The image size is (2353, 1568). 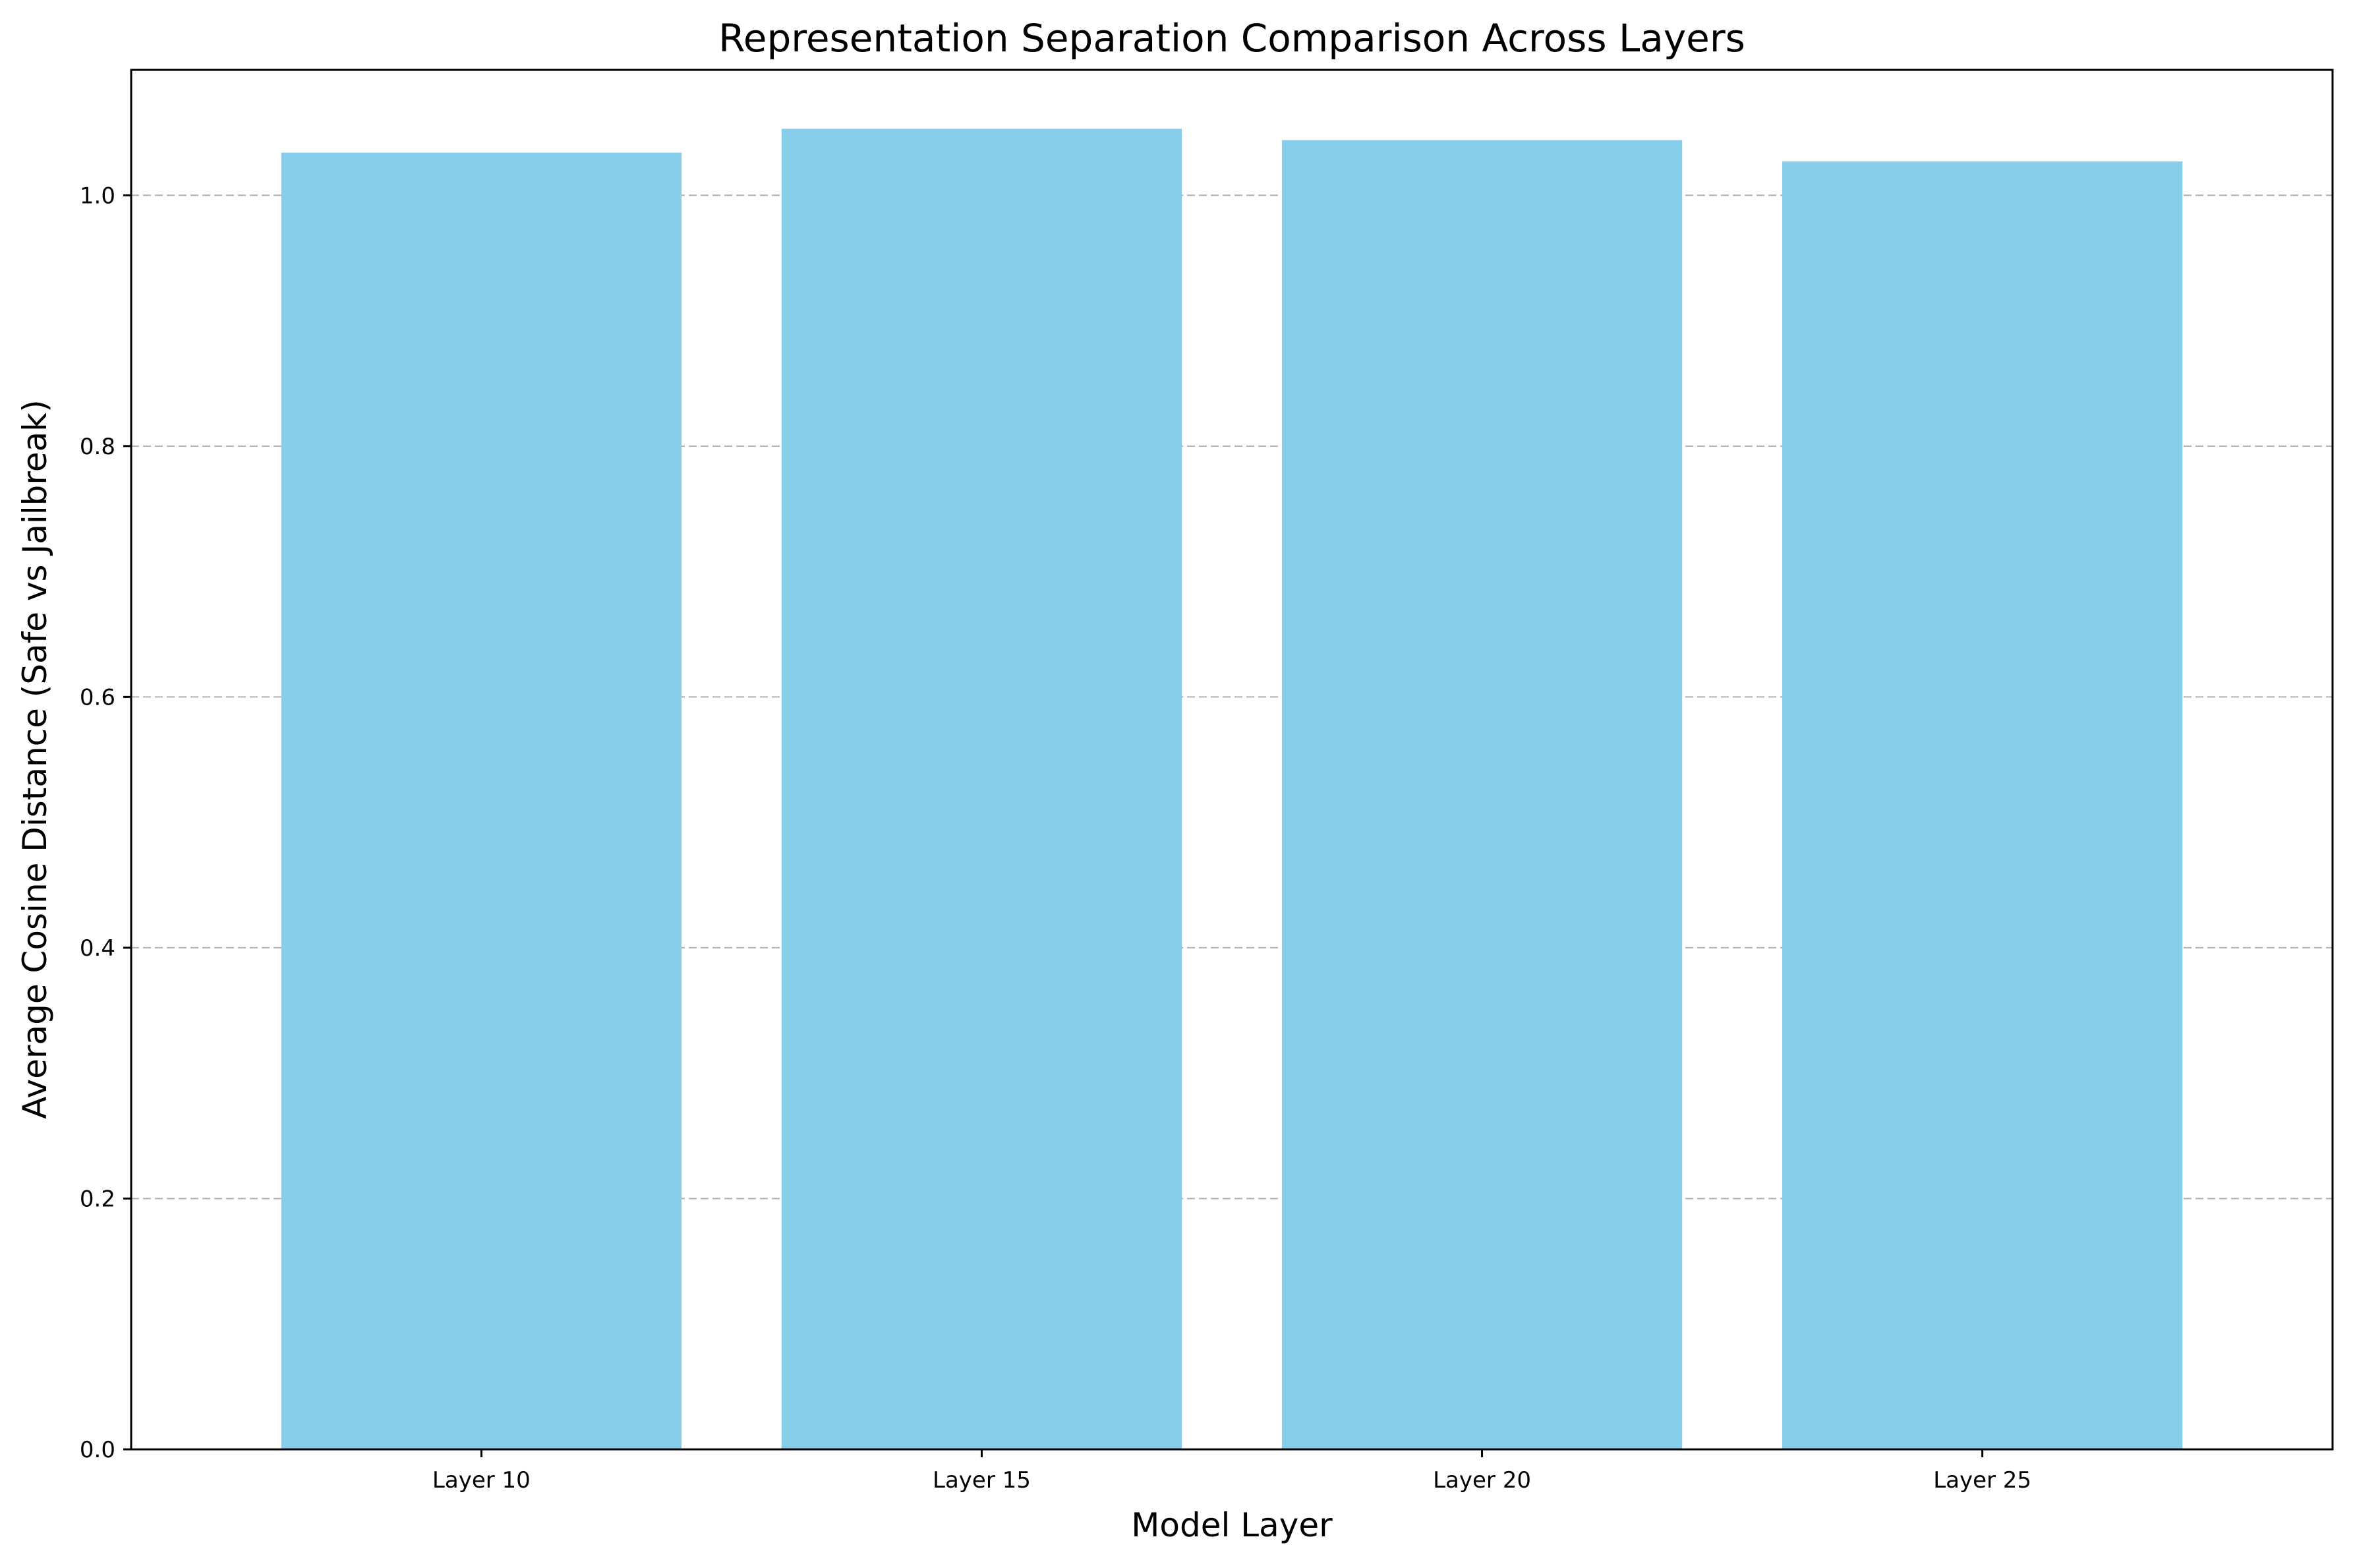 What do you see at coordinates (1482, 1481) in the screenshot?
I see `x-tick-label: Layer 20` at bounding box center [1482, 1481].